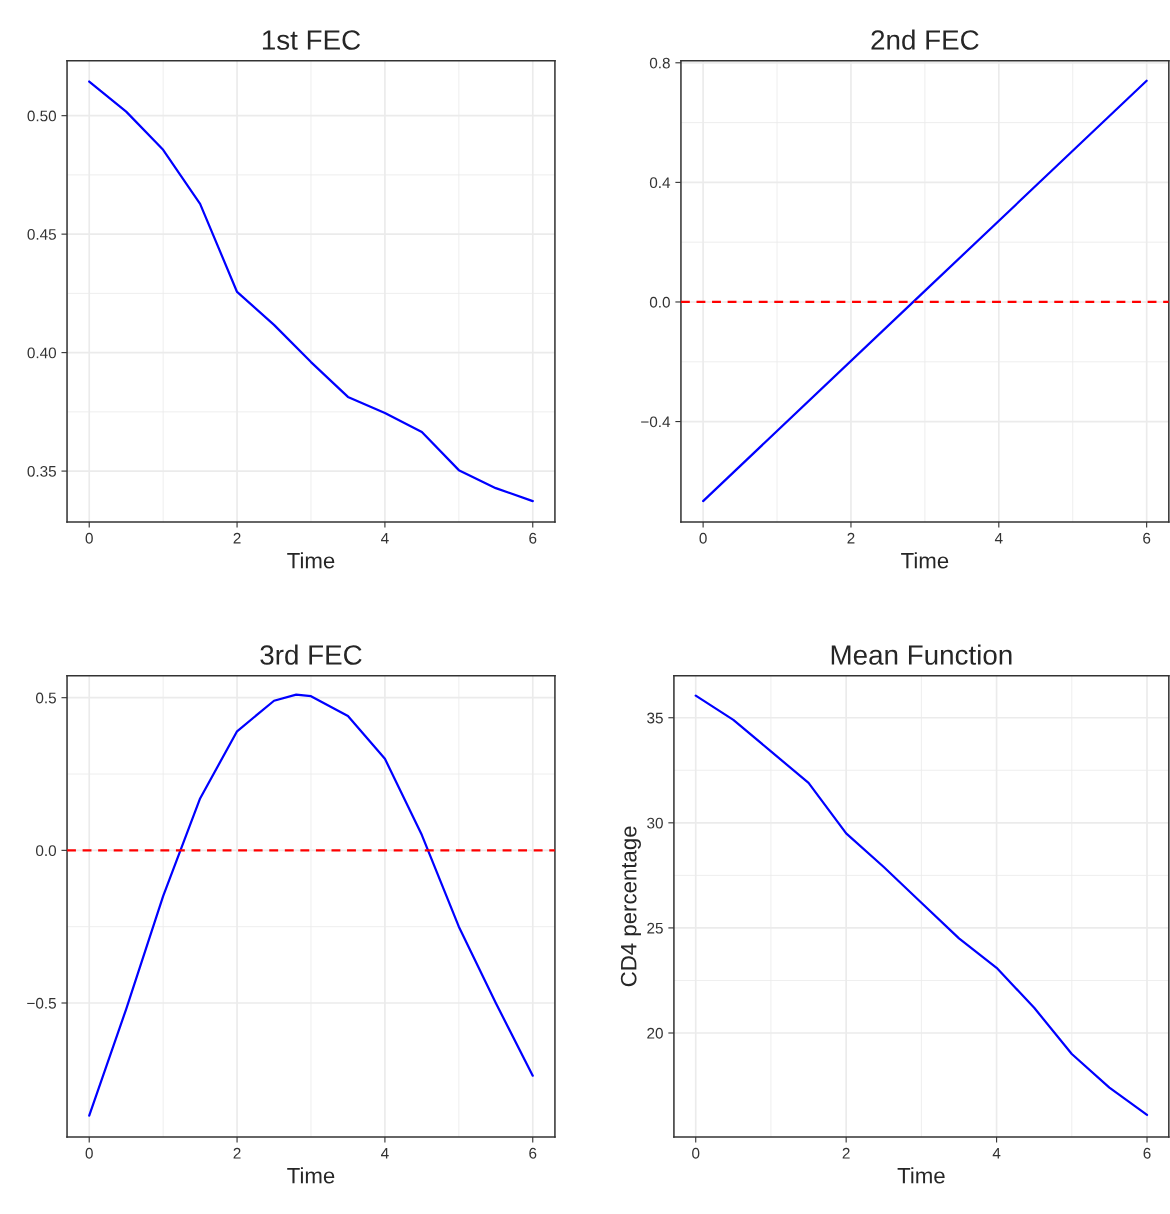  I want to click on chart-title: 1st FEC, so click(311, 40).